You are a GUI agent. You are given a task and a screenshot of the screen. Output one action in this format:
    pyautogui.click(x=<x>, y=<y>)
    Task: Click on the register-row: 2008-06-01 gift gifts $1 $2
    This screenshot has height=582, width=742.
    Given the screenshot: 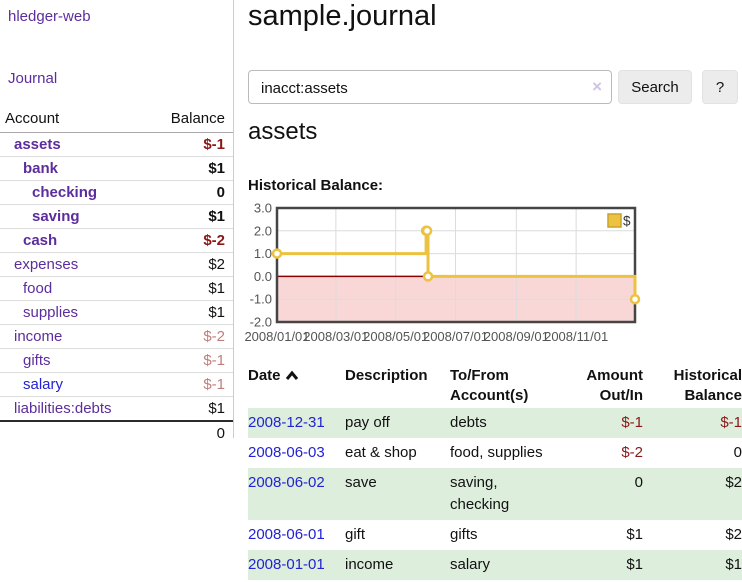 What is the action you would take?
    pyautogui.click(x=495, y=535)
    